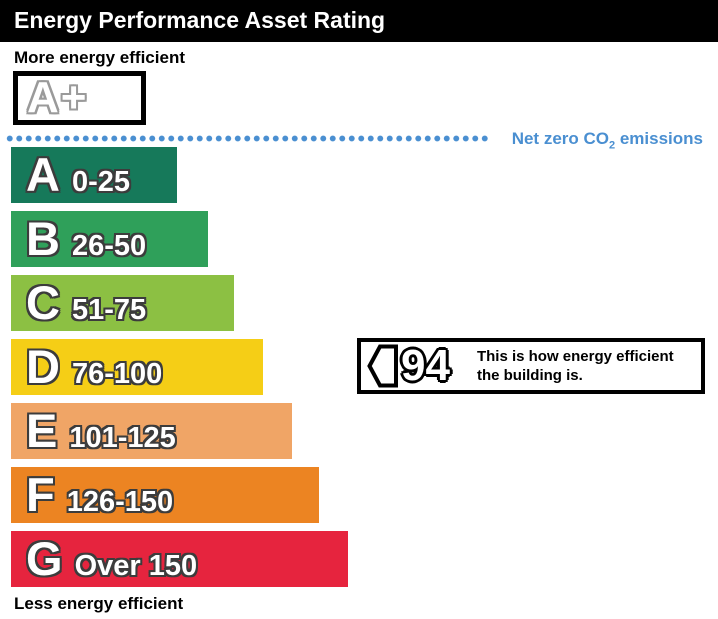 The height and width of the screenshot is (619, 718). Describe the element at coordinates (43, 302) in the screenshot. I see `band-letter: C` at that location.